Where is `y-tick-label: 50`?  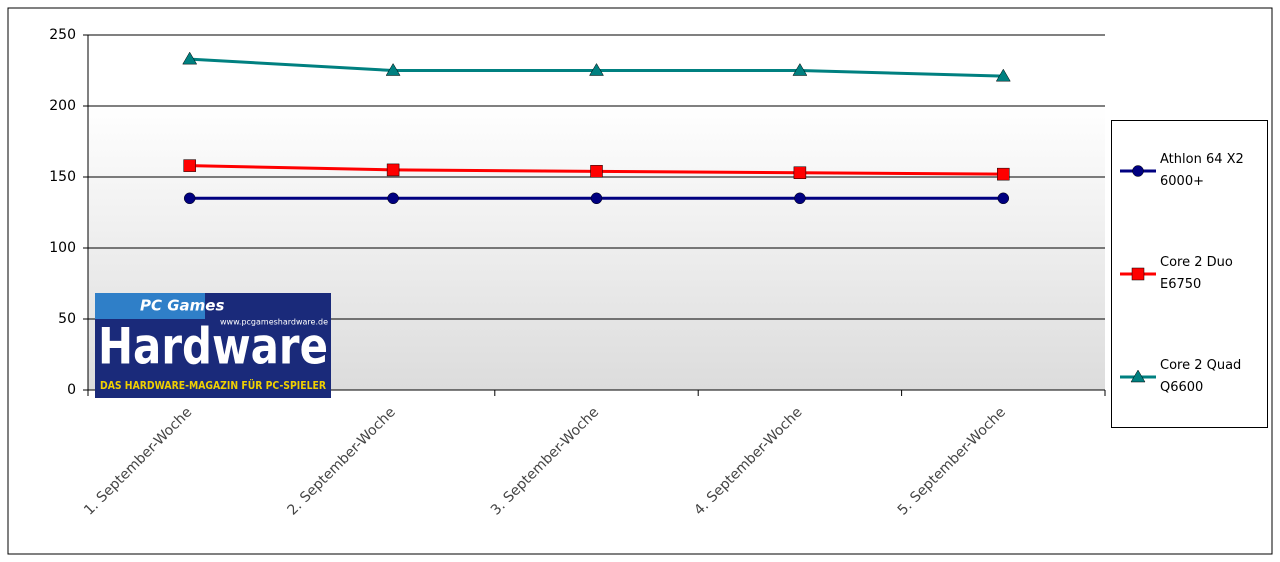
y-tick-label: 50 is located at coordinates (67, 319).